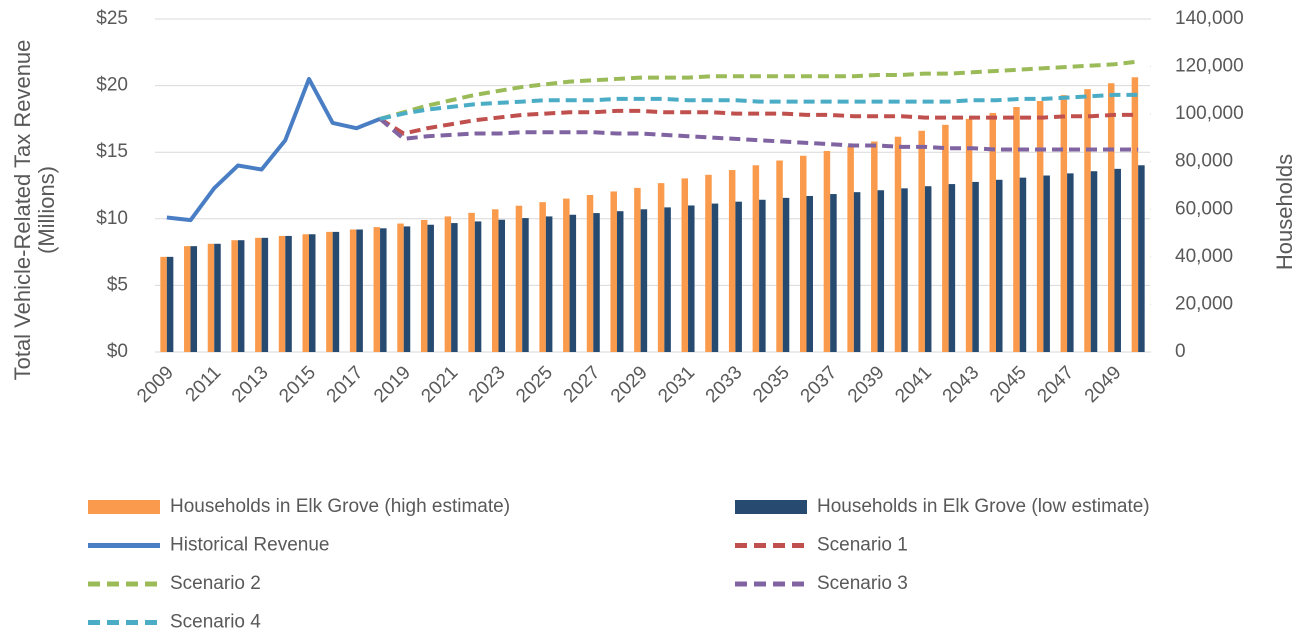 This screenshot has height=635, width=1303. Describe the element at coordinates (913, 384) in the screenshot. I see `x-tick-label: 2041` at that location.